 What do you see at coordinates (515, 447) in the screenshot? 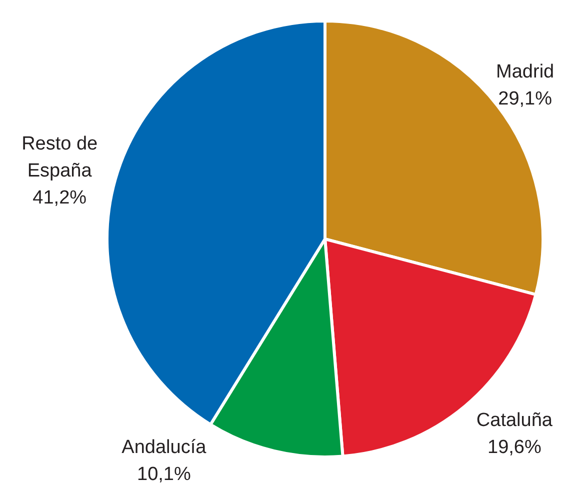
I see `data-label: 19,6%` at bounding box center [515, 447].